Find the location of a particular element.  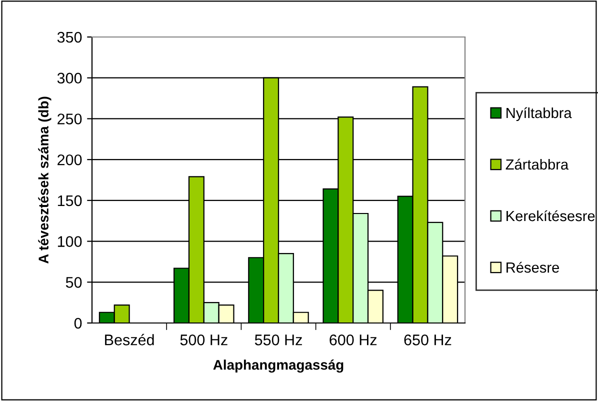

y-tick-label: 250 is located at coordinates (70, 119).